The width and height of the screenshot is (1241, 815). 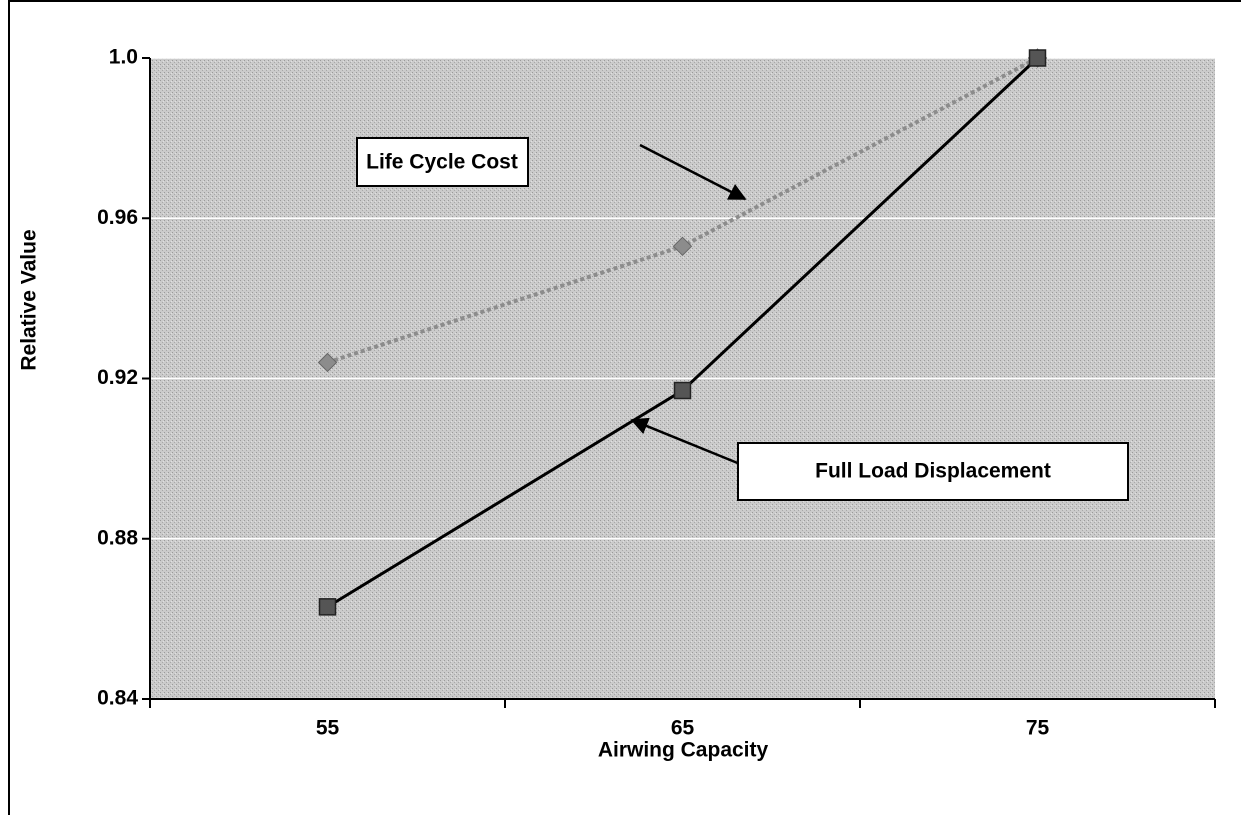 I want to click on annotation: Full Load Displacement, so click(x=933, y=471).